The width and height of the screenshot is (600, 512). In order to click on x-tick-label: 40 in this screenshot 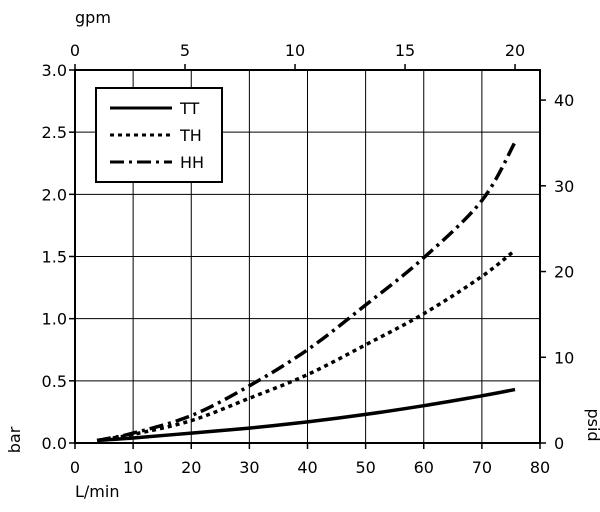, I will do `click(307, 467)`.